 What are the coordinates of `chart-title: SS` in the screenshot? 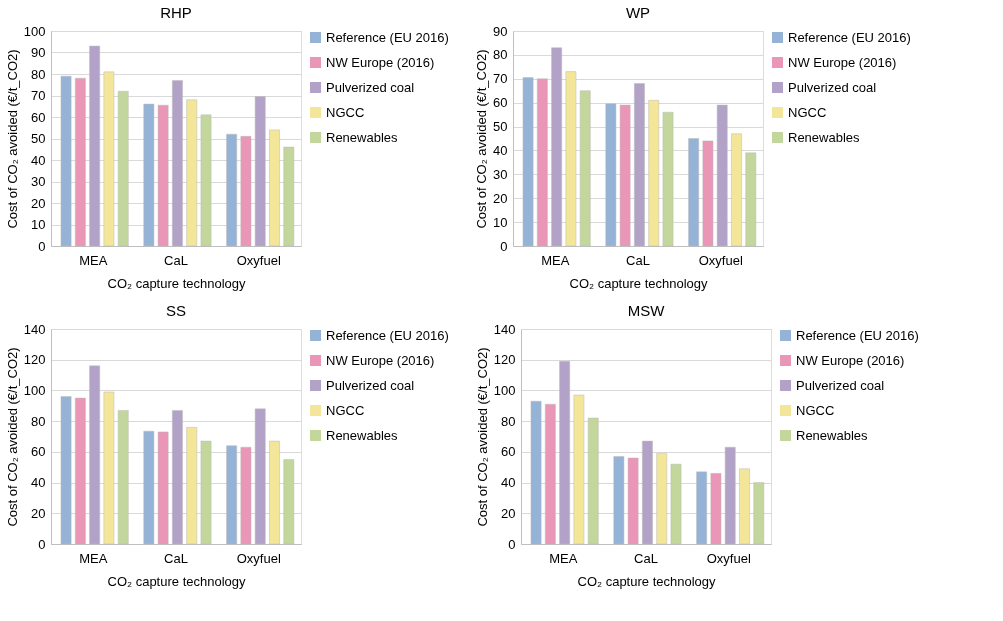 It's located at (176, 310).